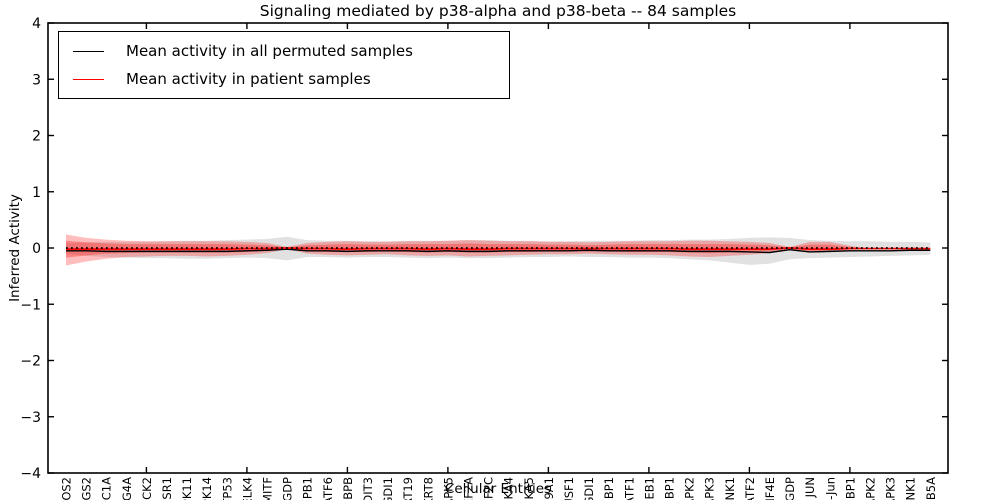 Image resolution: width=1000 pixels, height=500 pixels. Describe the element at coordinates (67, 488) in the screenshot. I see `x-category-label: NOS2` at that location.